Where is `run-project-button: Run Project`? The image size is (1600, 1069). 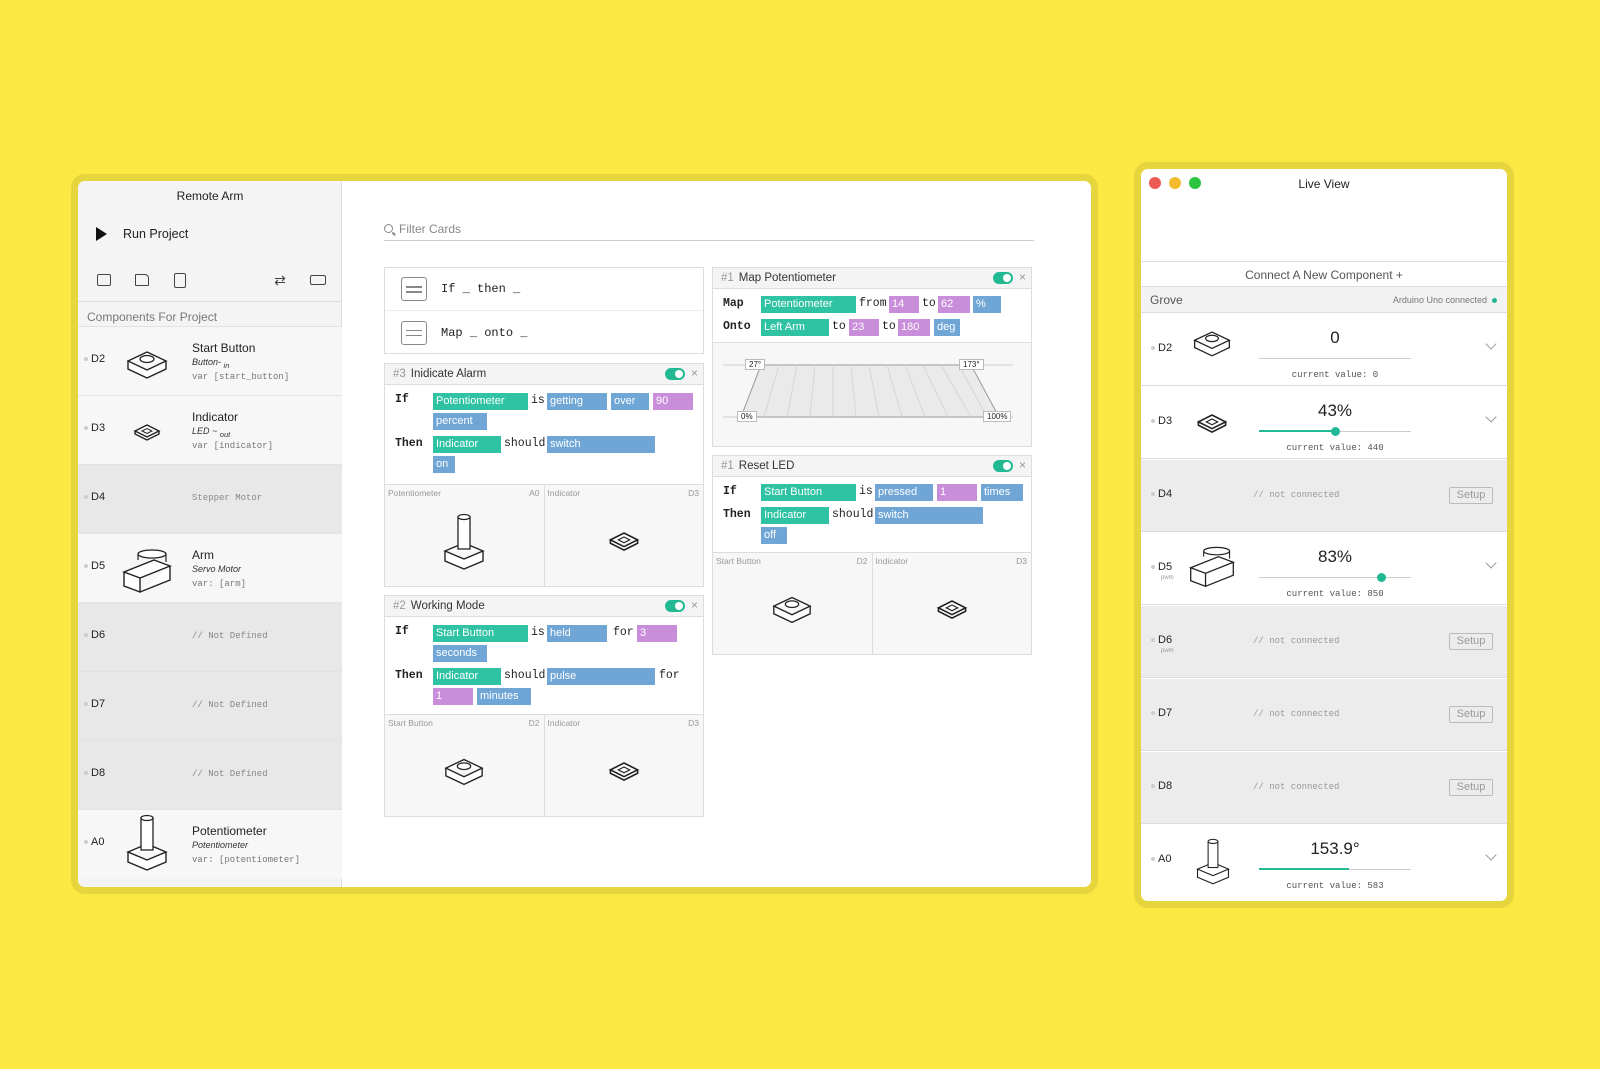
run-project-button: Run Project is located at coordinates (142, 234).